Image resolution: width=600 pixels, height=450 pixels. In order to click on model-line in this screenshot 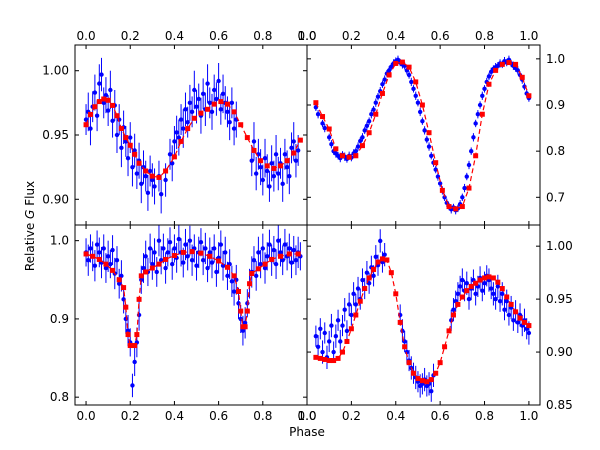, I will do `click(422, 135)`.